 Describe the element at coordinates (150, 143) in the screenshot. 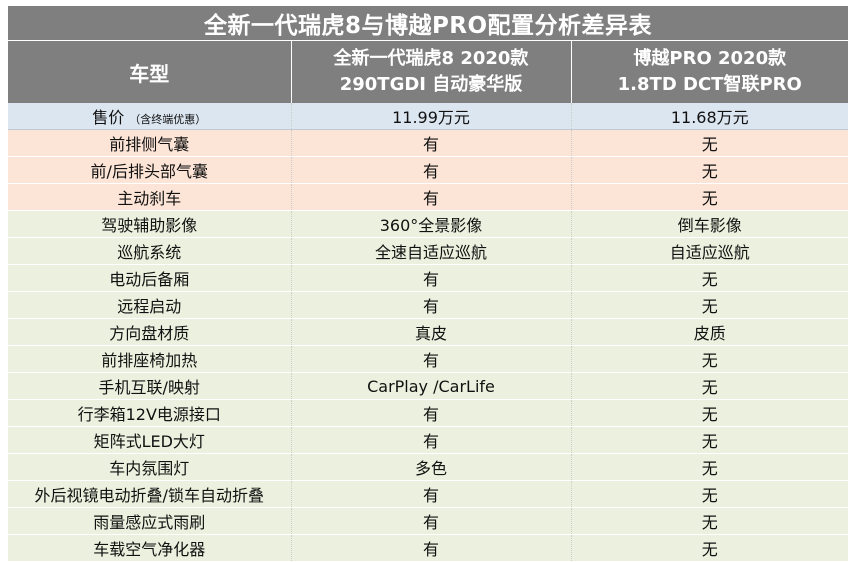

I see `feature-label-cell: 前排侧气囊` at that location.